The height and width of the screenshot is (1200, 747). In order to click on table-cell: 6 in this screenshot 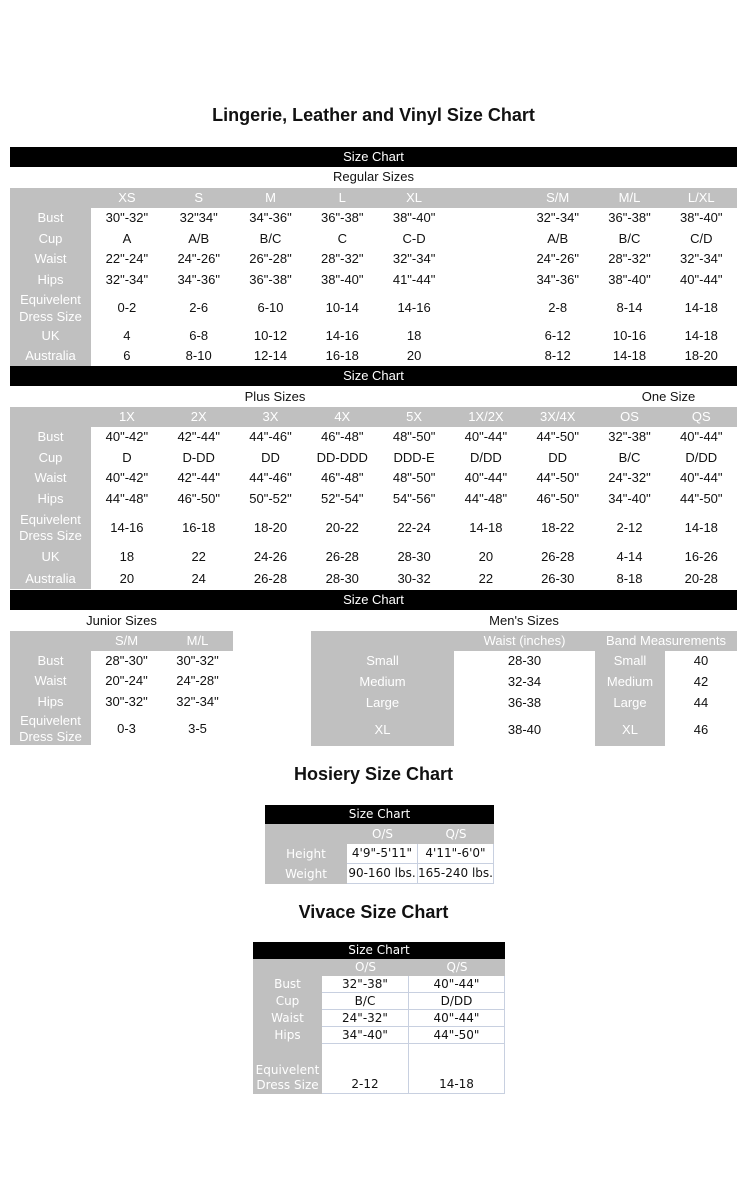, I will do `click(127, 356)`.